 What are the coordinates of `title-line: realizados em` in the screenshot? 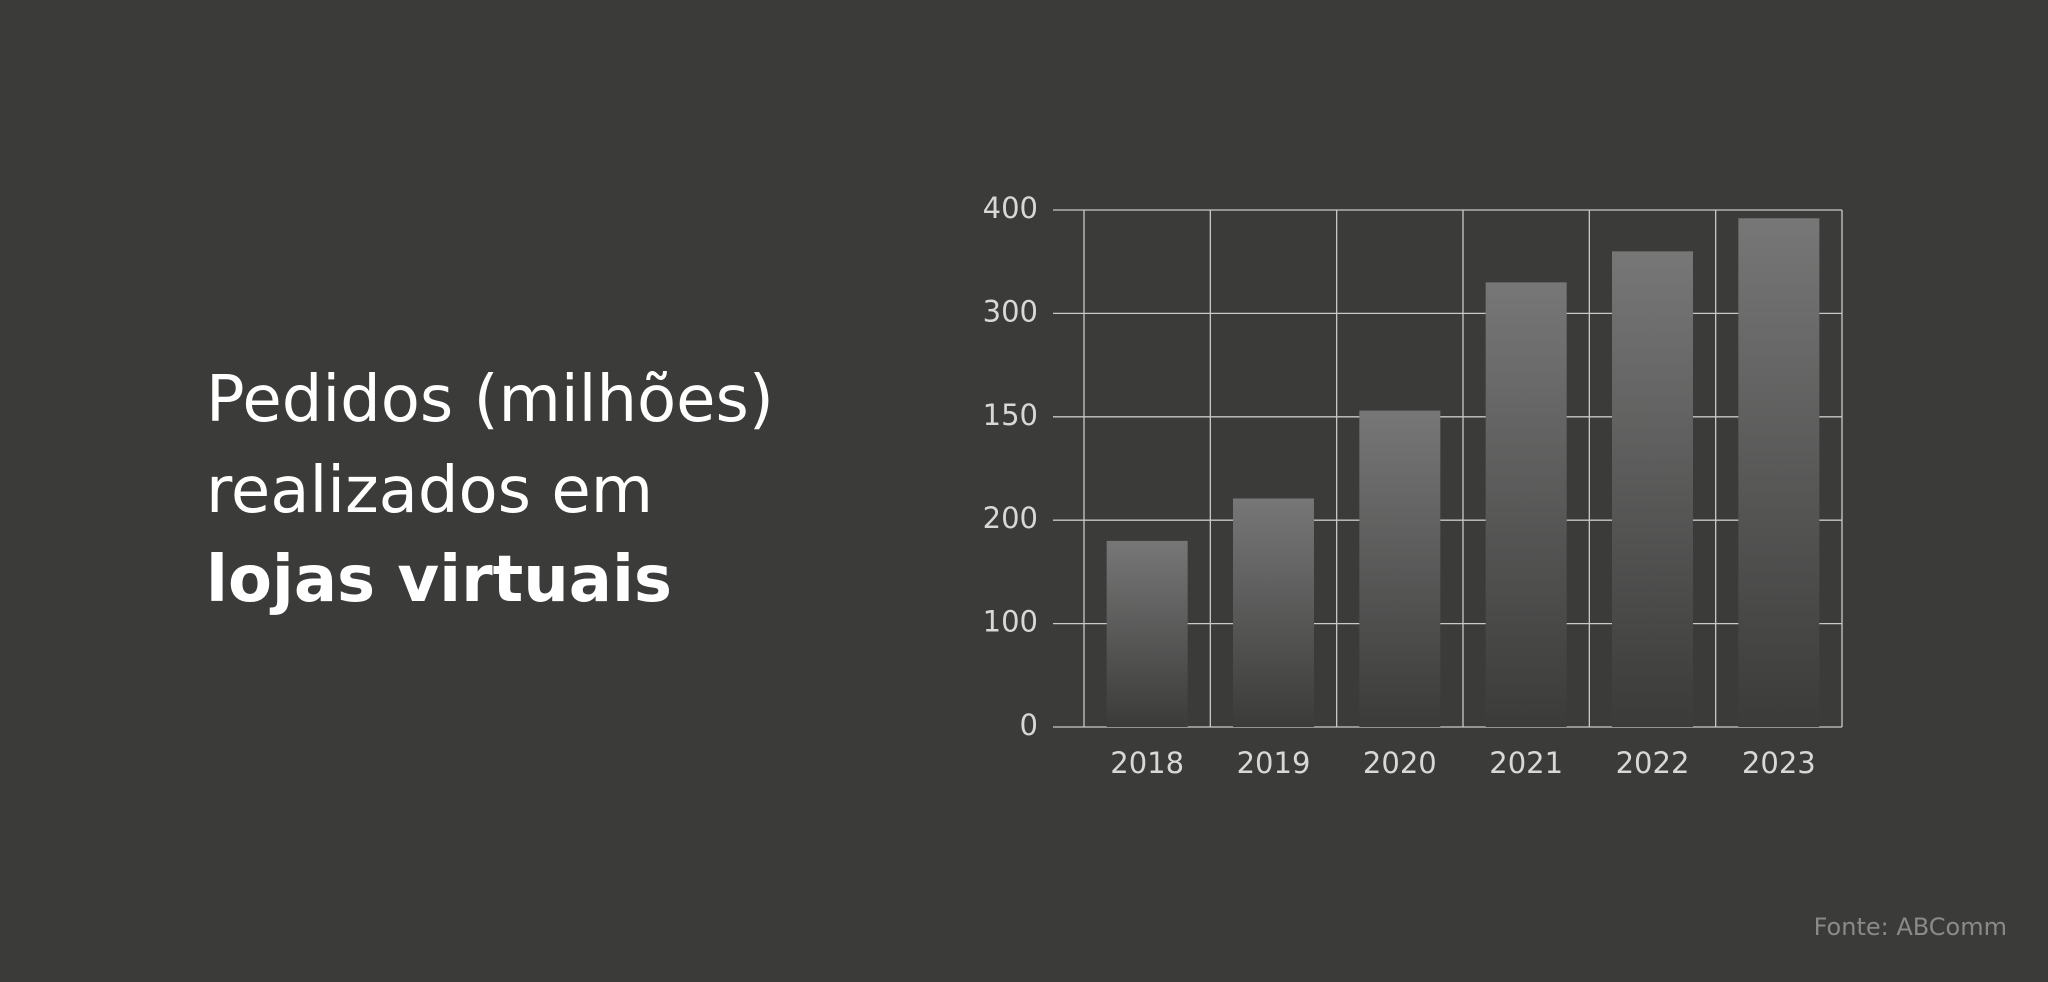 It's located at (429, 491).